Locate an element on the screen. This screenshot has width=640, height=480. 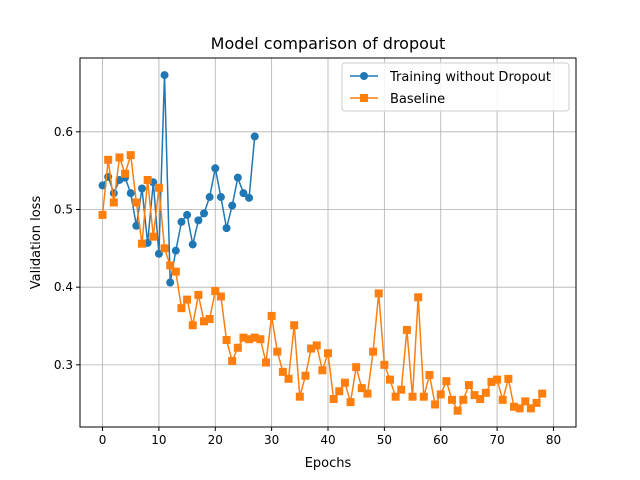
legend: Training without Dropout Baseline is located at coordinates (455, 87).